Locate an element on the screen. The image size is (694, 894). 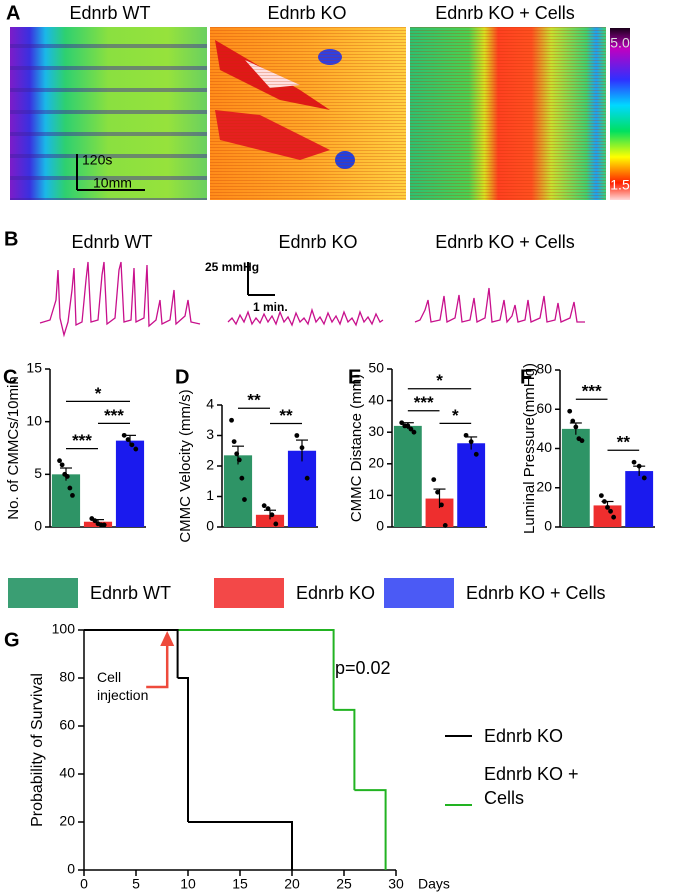
x-axis-label: Days is located at coordinates (434, 884).